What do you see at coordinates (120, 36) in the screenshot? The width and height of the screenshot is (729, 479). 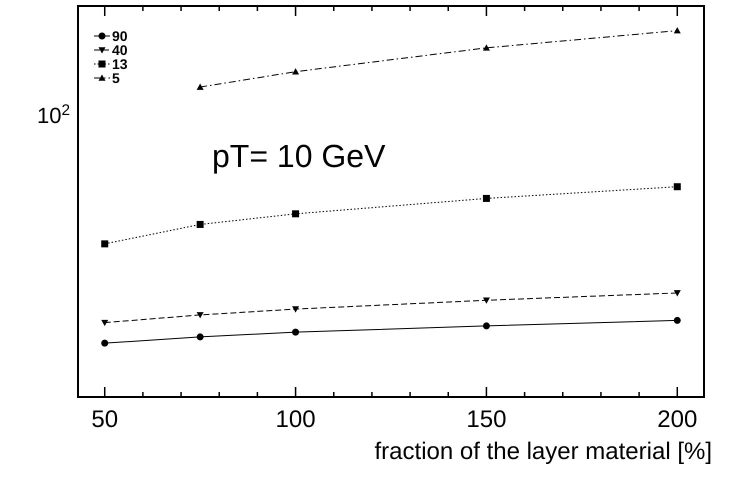 I see `legend-label: 90` at bounding box center [120, 36].